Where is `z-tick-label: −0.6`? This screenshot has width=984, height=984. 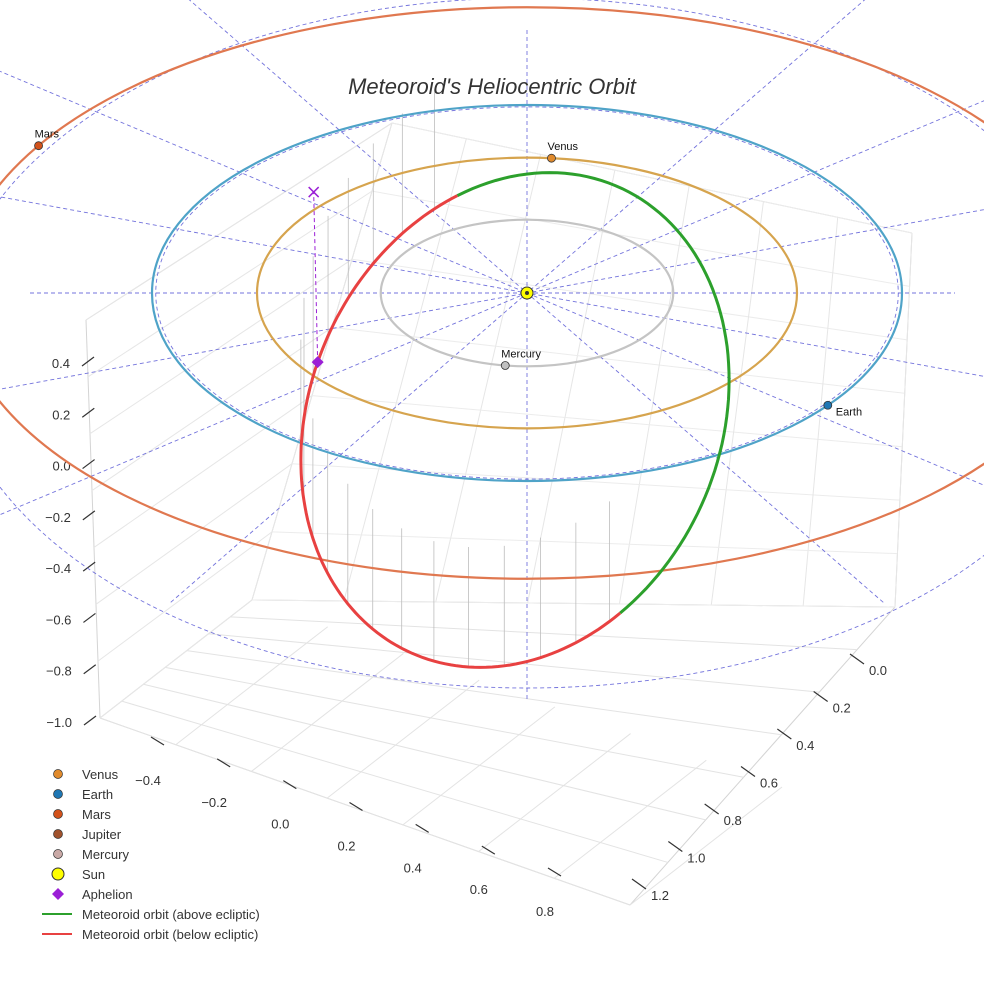 z-tick-label: −0.6 is located at coordinates (59, 619).